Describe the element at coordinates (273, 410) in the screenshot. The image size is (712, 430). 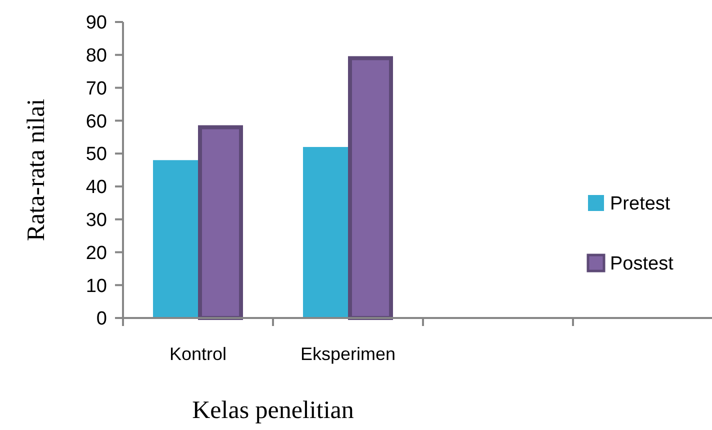
I see `x-axis-title: Kelas penelitian` at that location.